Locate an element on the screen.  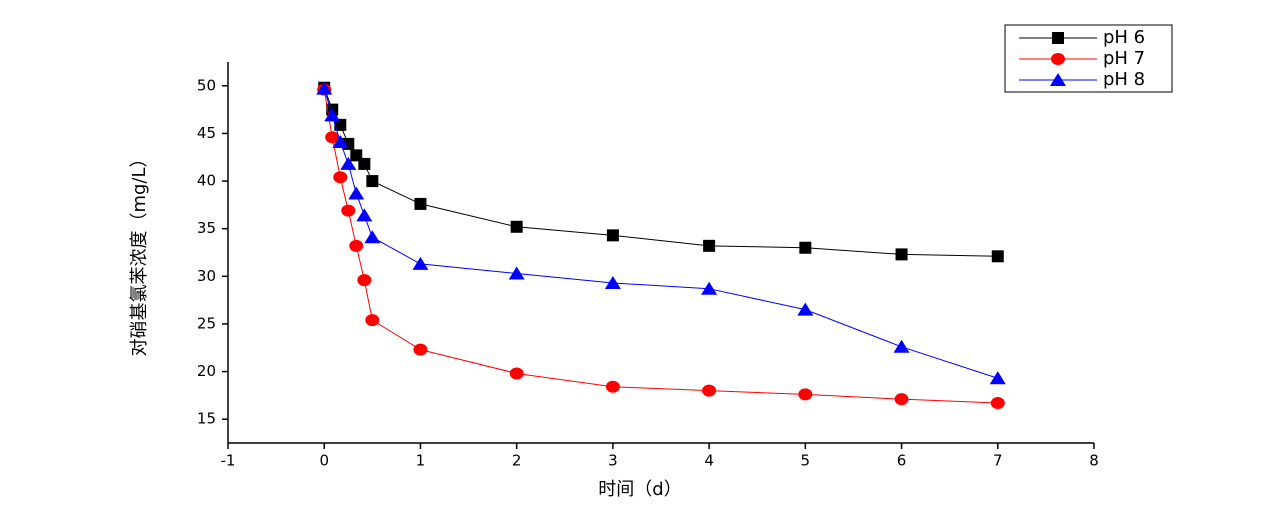
x-tick-label: 5 is located at coordinates (806, 461).